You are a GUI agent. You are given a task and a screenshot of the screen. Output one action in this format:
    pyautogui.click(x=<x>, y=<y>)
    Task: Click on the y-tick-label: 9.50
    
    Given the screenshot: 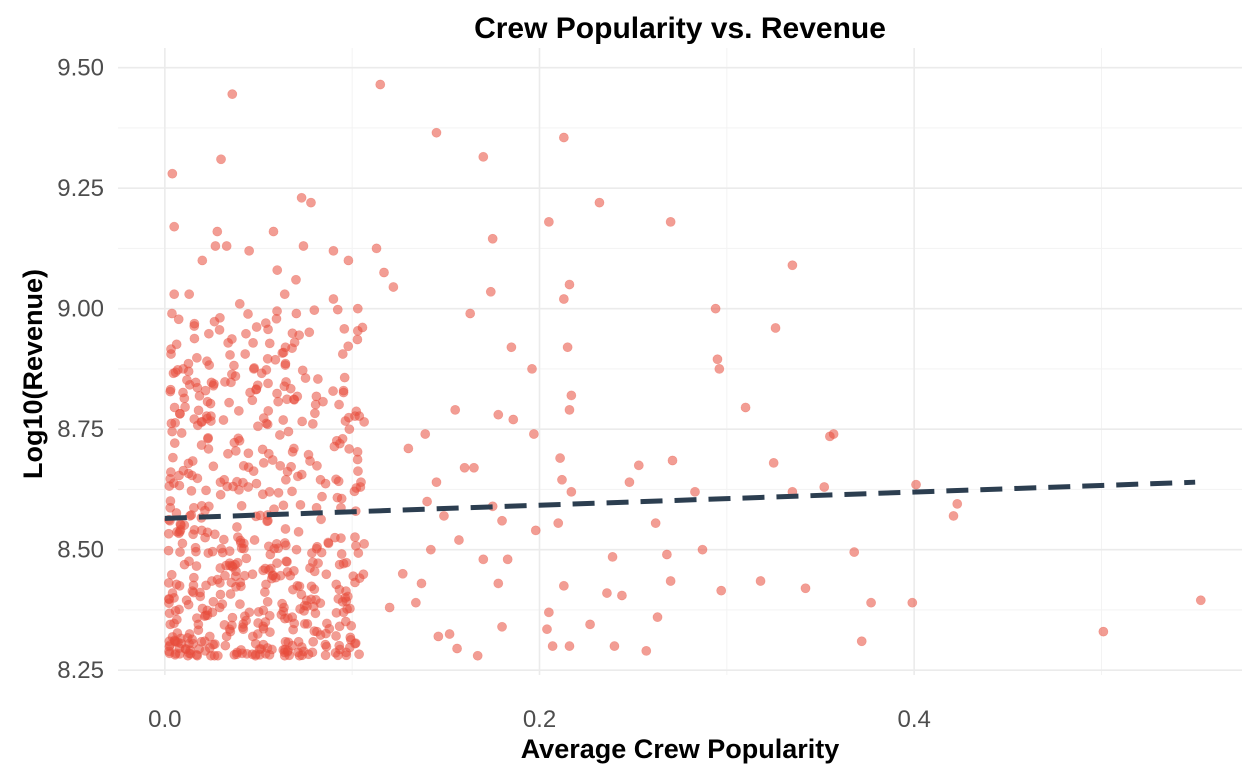 What is the action you would take?
    pyautogui.click(x=80, y=68)
    